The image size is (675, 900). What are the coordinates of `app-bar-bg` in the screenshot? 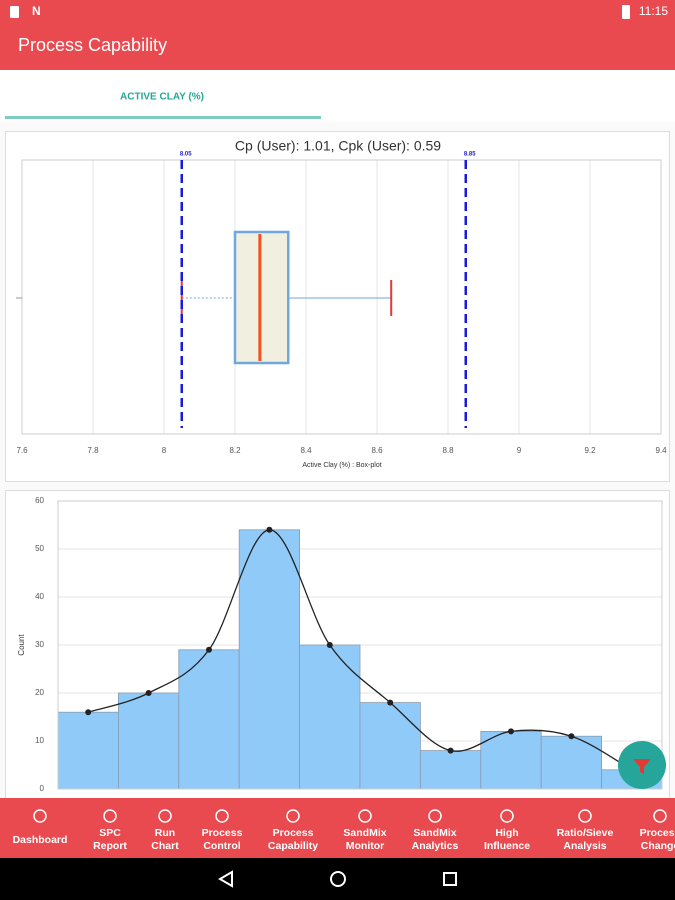 It's located at (337, 35).